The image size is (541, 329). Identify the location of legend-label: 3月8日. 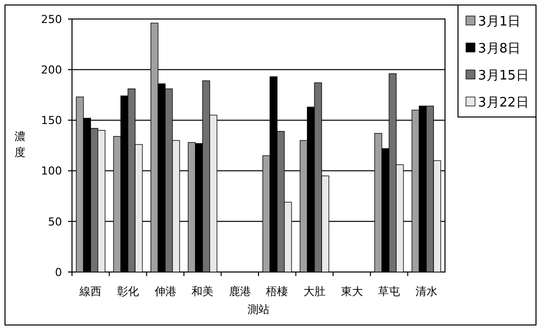
(499, 49).